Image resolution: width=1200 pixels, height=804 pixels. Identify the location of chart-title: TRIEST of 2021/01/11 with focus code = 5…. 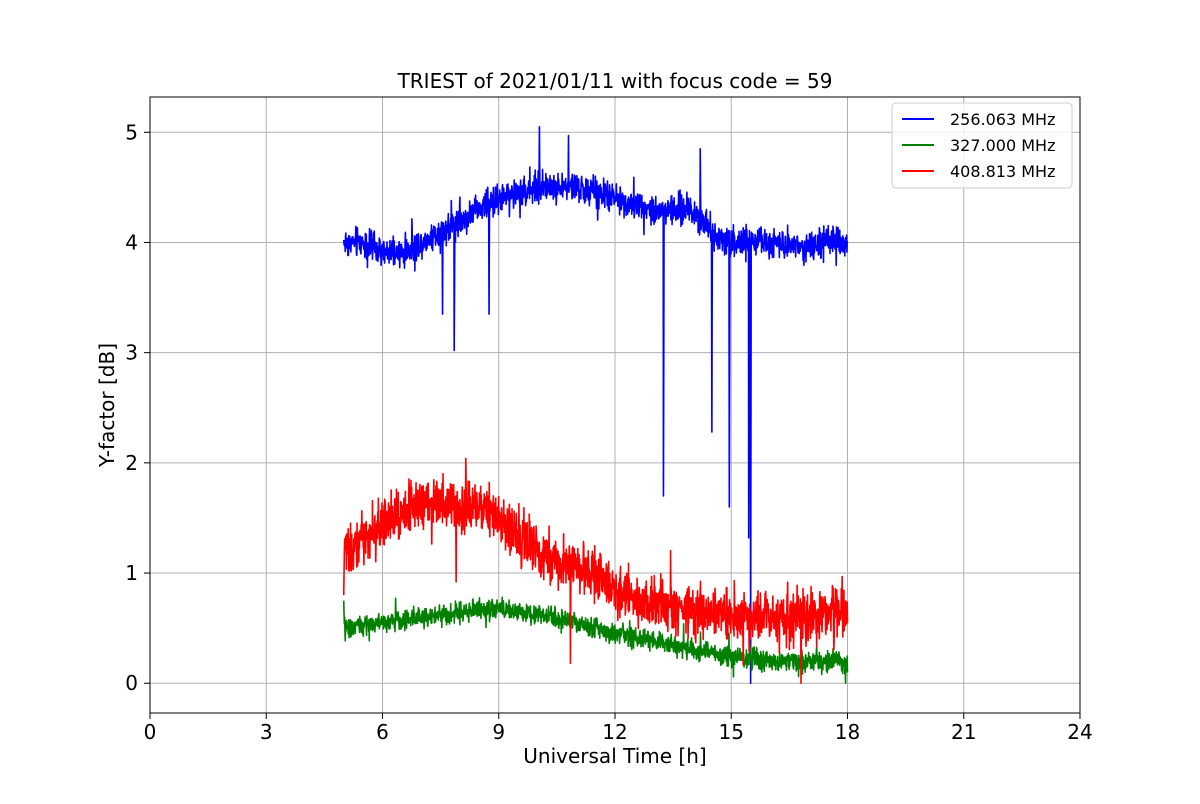
(615, 81).